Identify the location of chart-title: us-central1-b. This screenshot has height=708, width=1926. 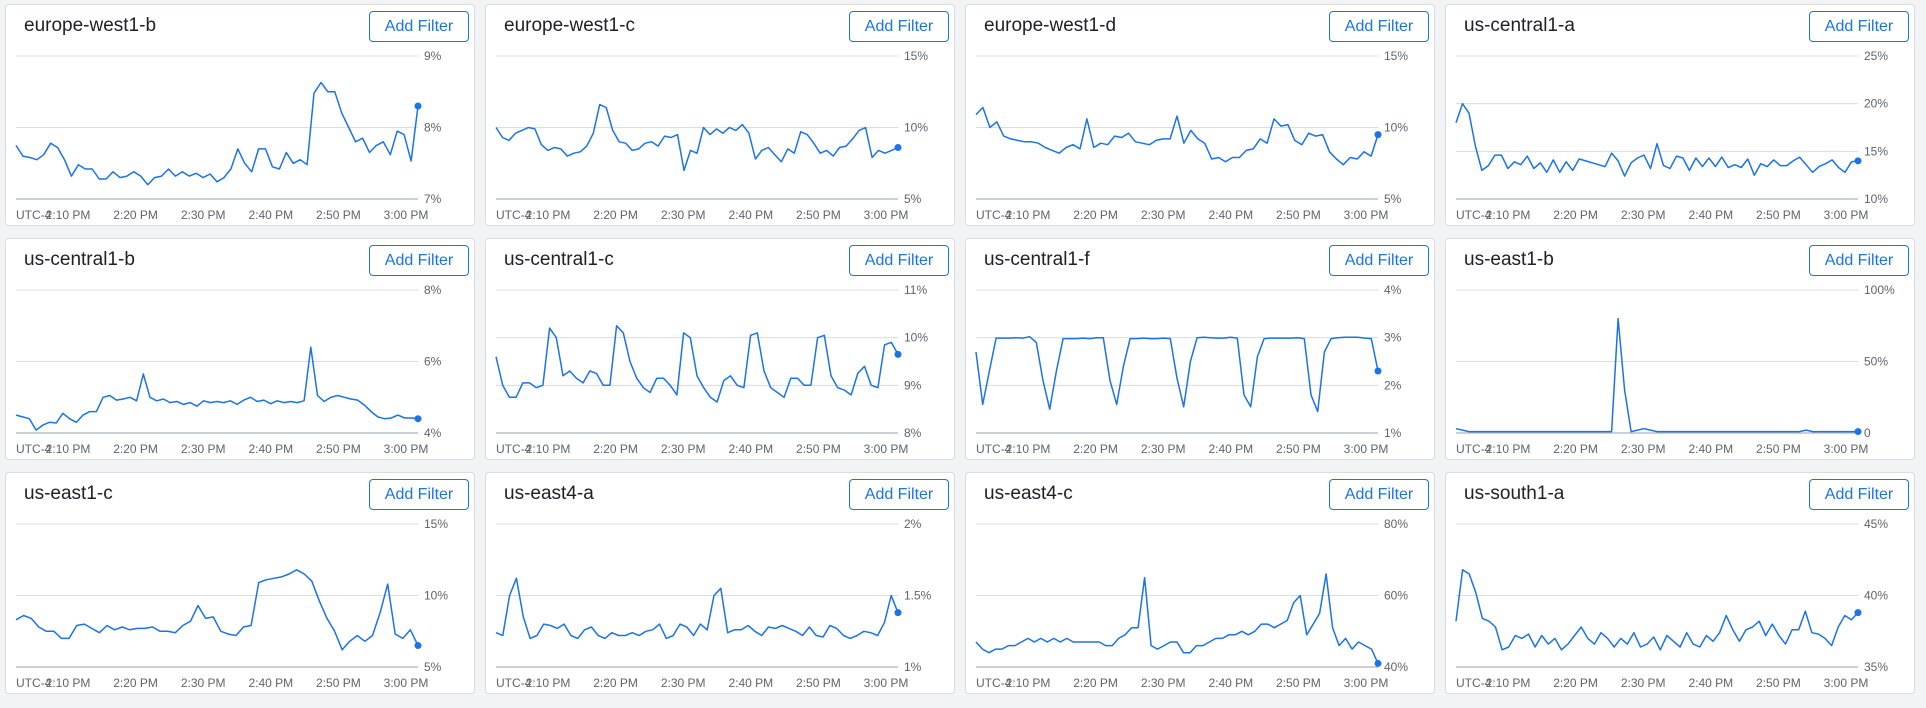
(79, 259).